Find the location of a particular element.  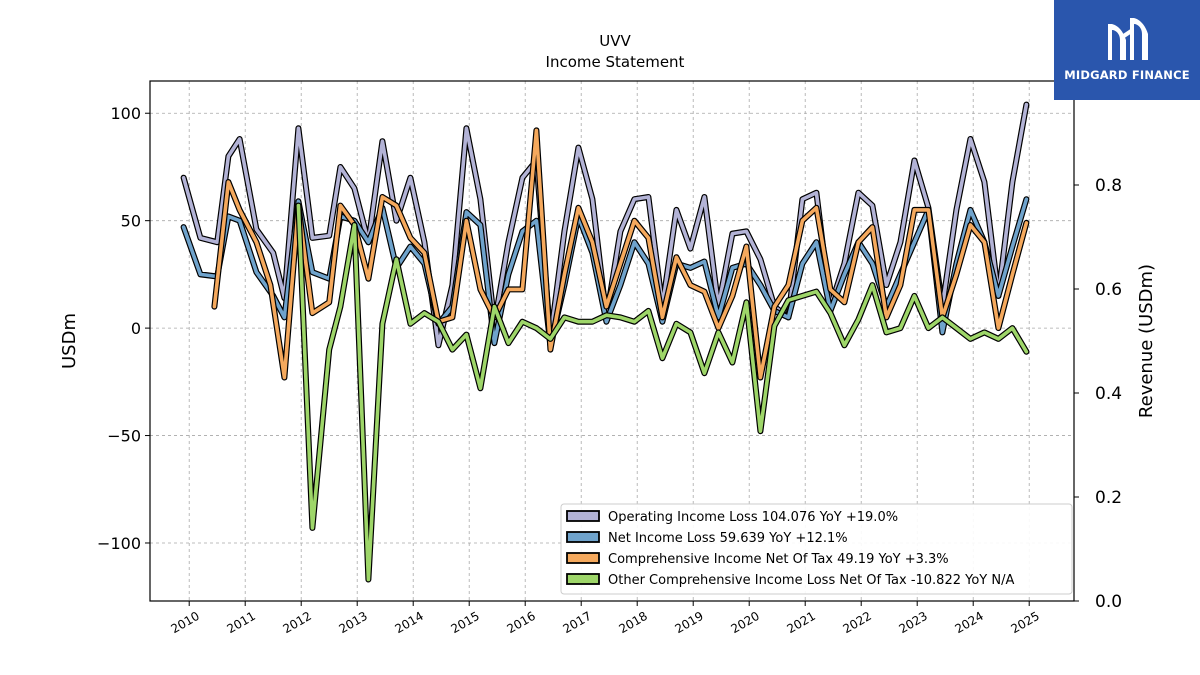

brand-name: MIDGARD FINANCE is located at coordinates (1127, 75).